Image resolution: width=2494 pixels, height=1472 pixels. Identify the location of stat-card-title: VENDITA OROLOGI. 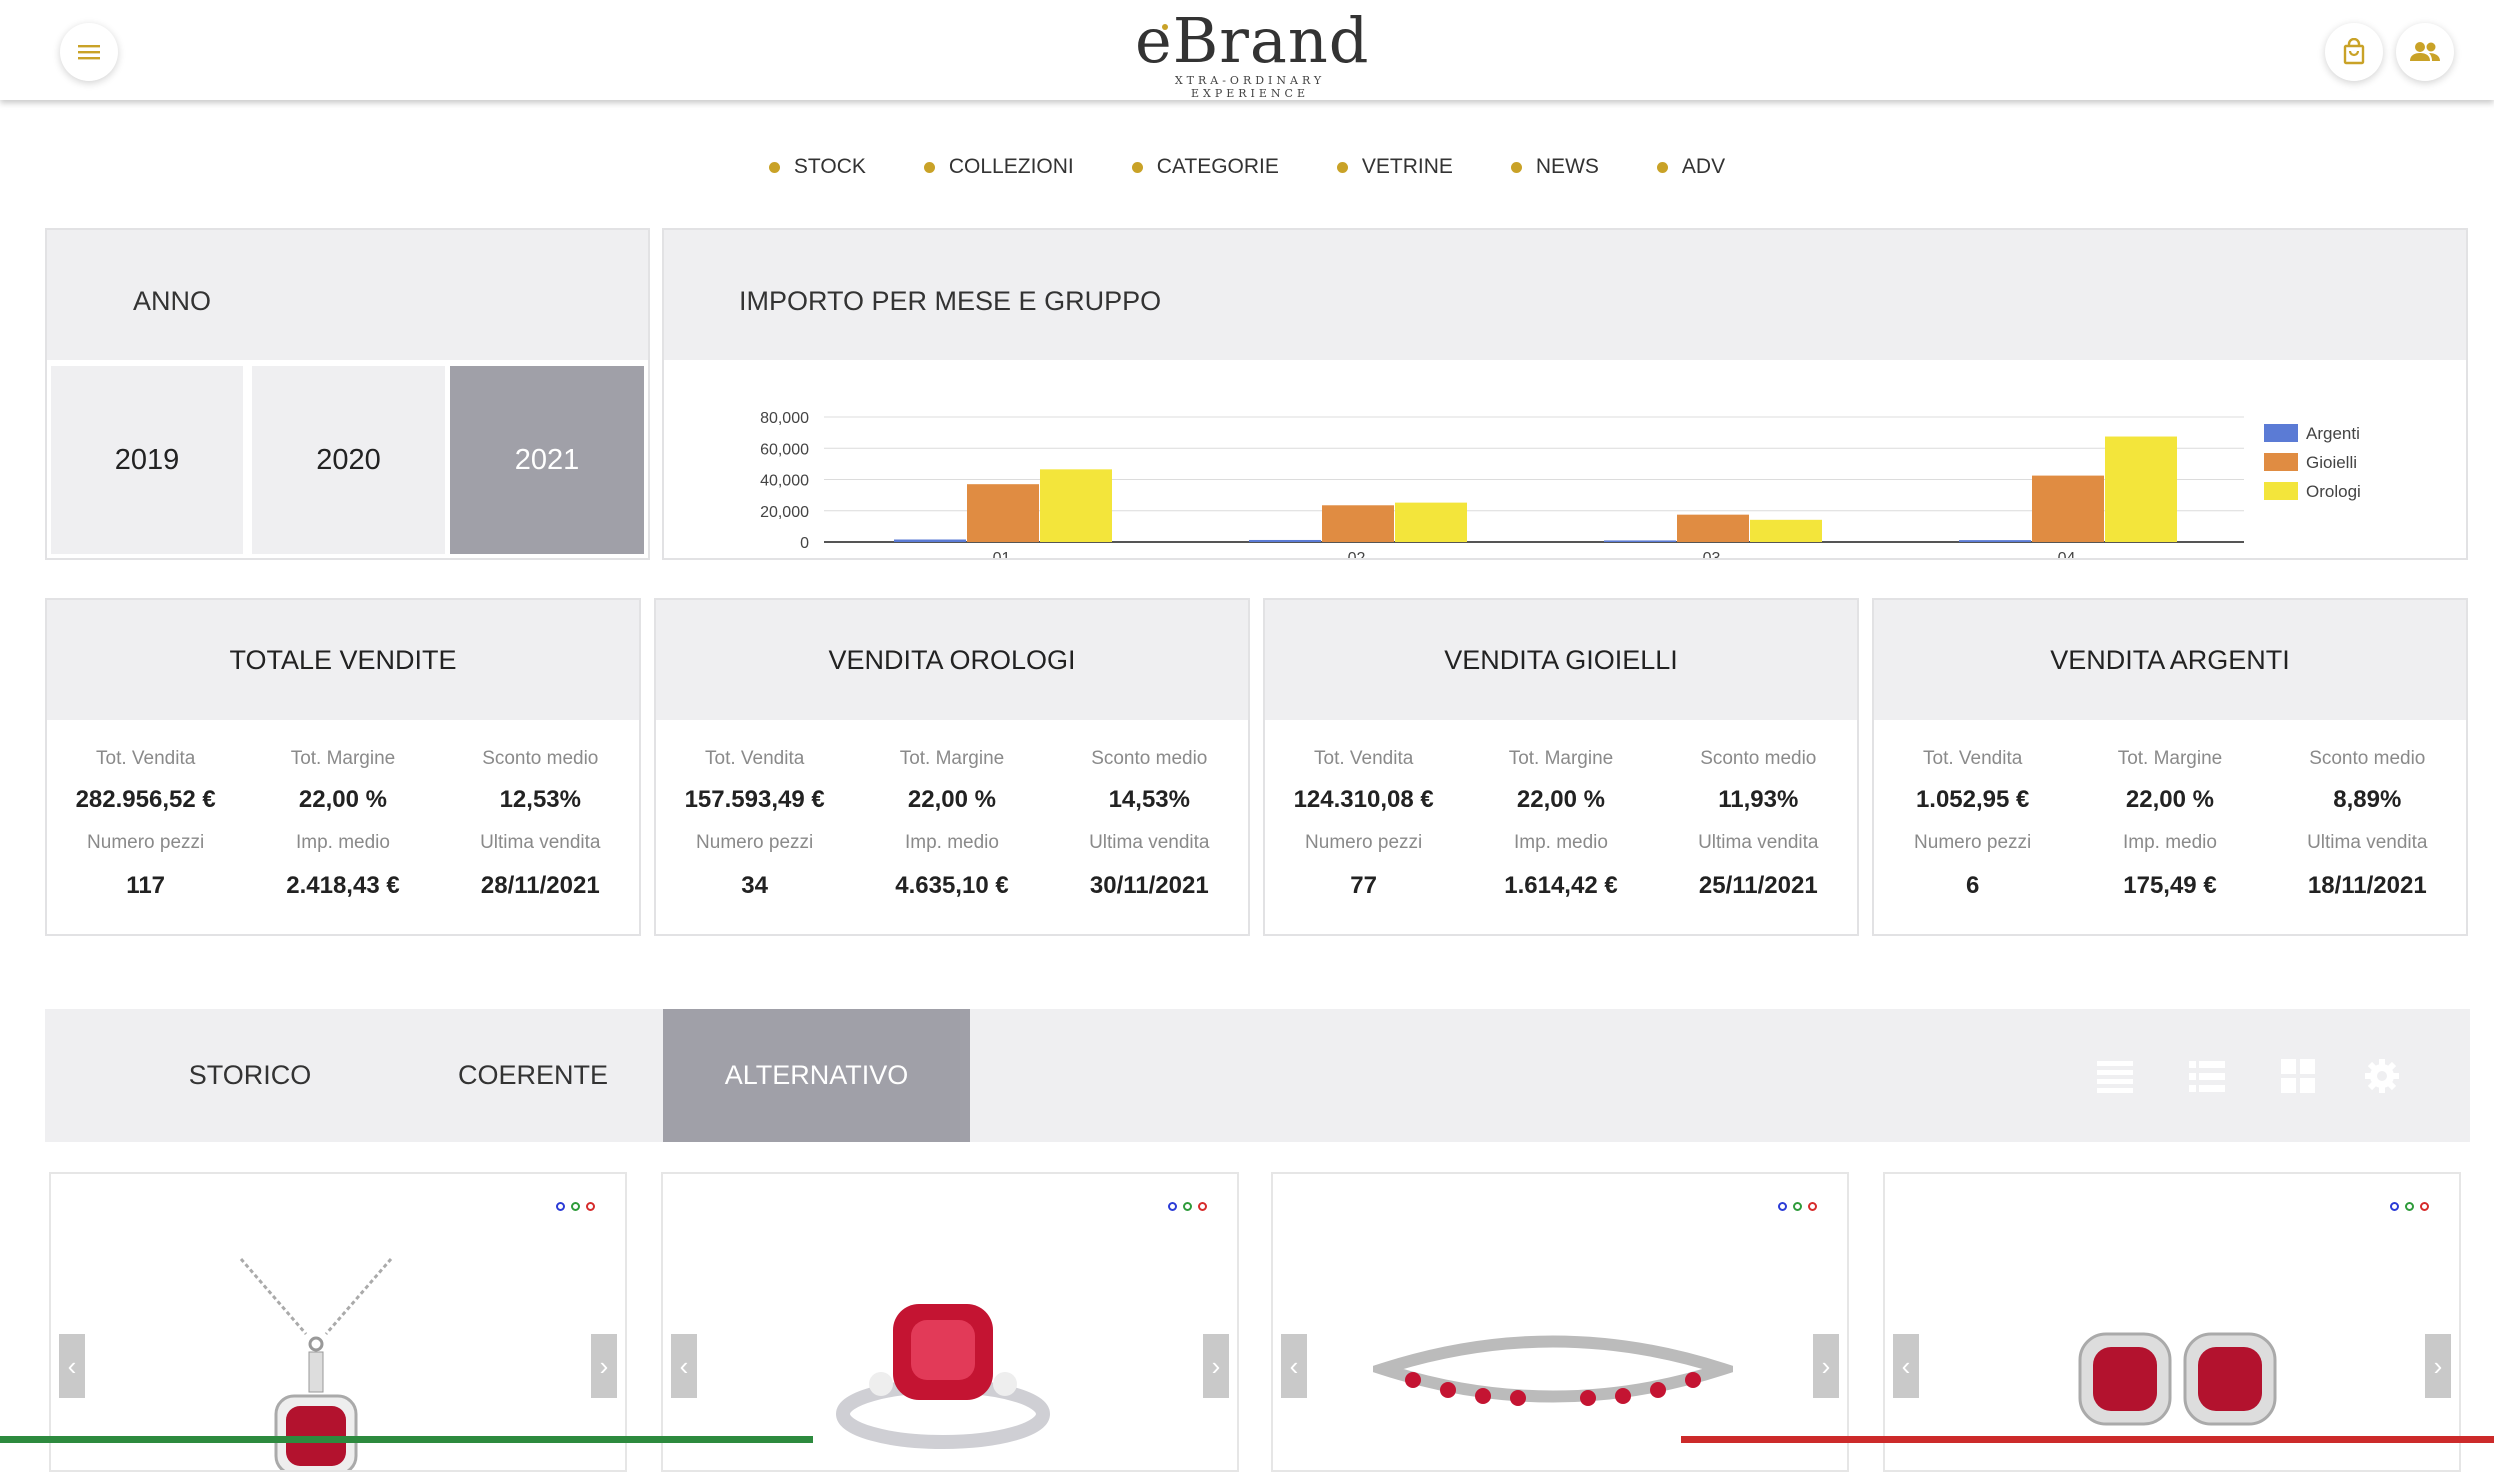
(952, 660).